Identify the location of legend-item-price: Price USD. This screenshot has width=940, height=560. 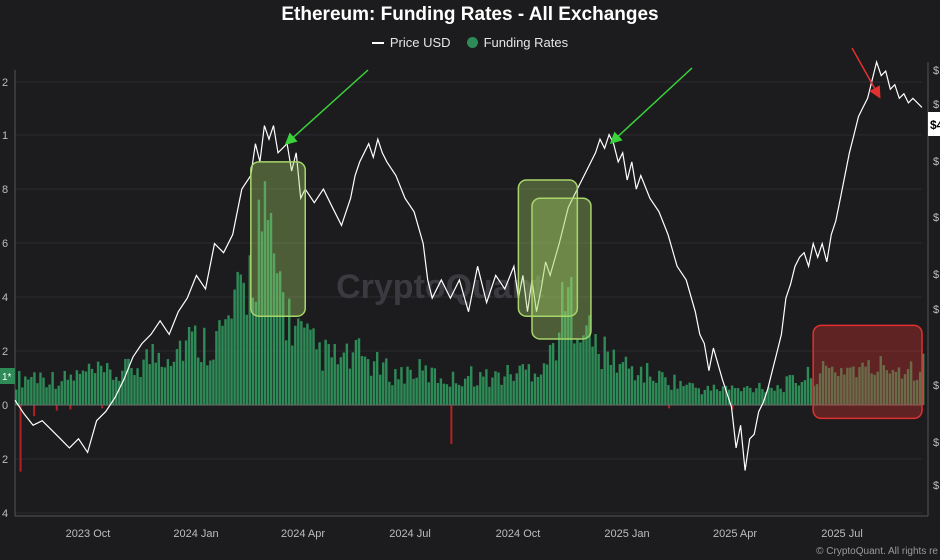
(411, 42).